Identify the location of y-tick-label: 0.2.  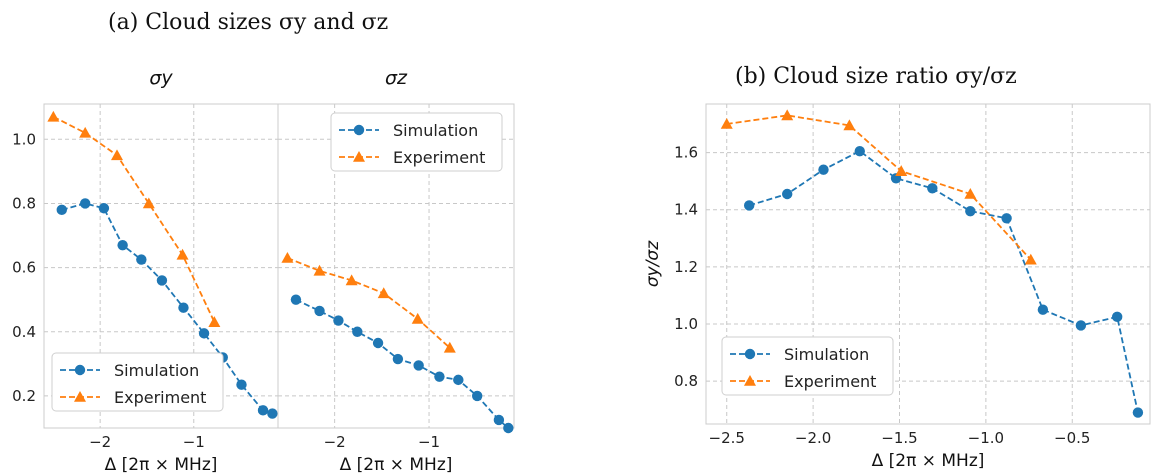
(24, 396).